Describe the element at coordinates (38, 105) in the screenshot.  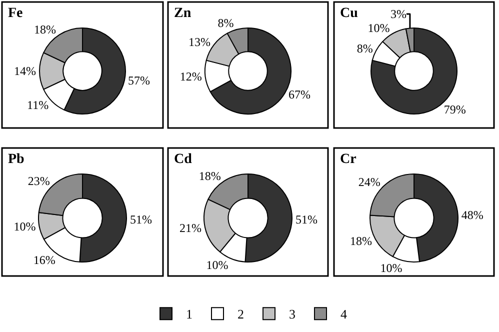
I see `data-label: 11%` at that location.